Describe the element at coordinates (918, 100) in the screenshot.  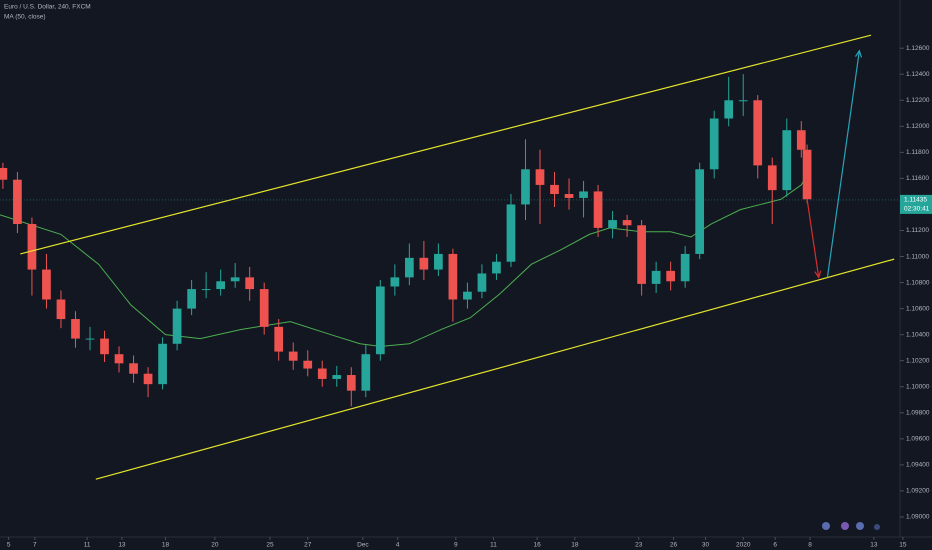
I see `y-tick-label: 1.12200` at that location.